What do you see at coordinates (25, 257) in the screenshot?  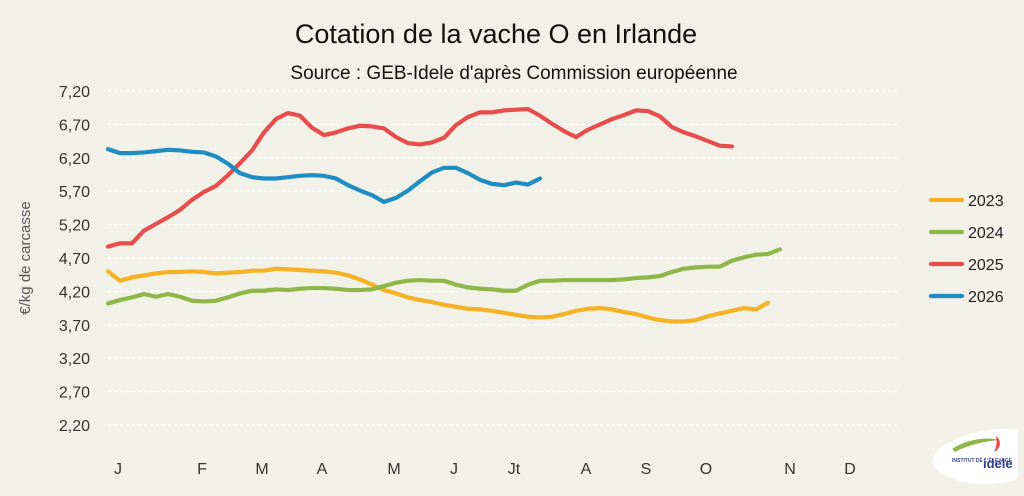 I see `y-axis-label: €/kg de carcasse` at bounding box center [25, 257].